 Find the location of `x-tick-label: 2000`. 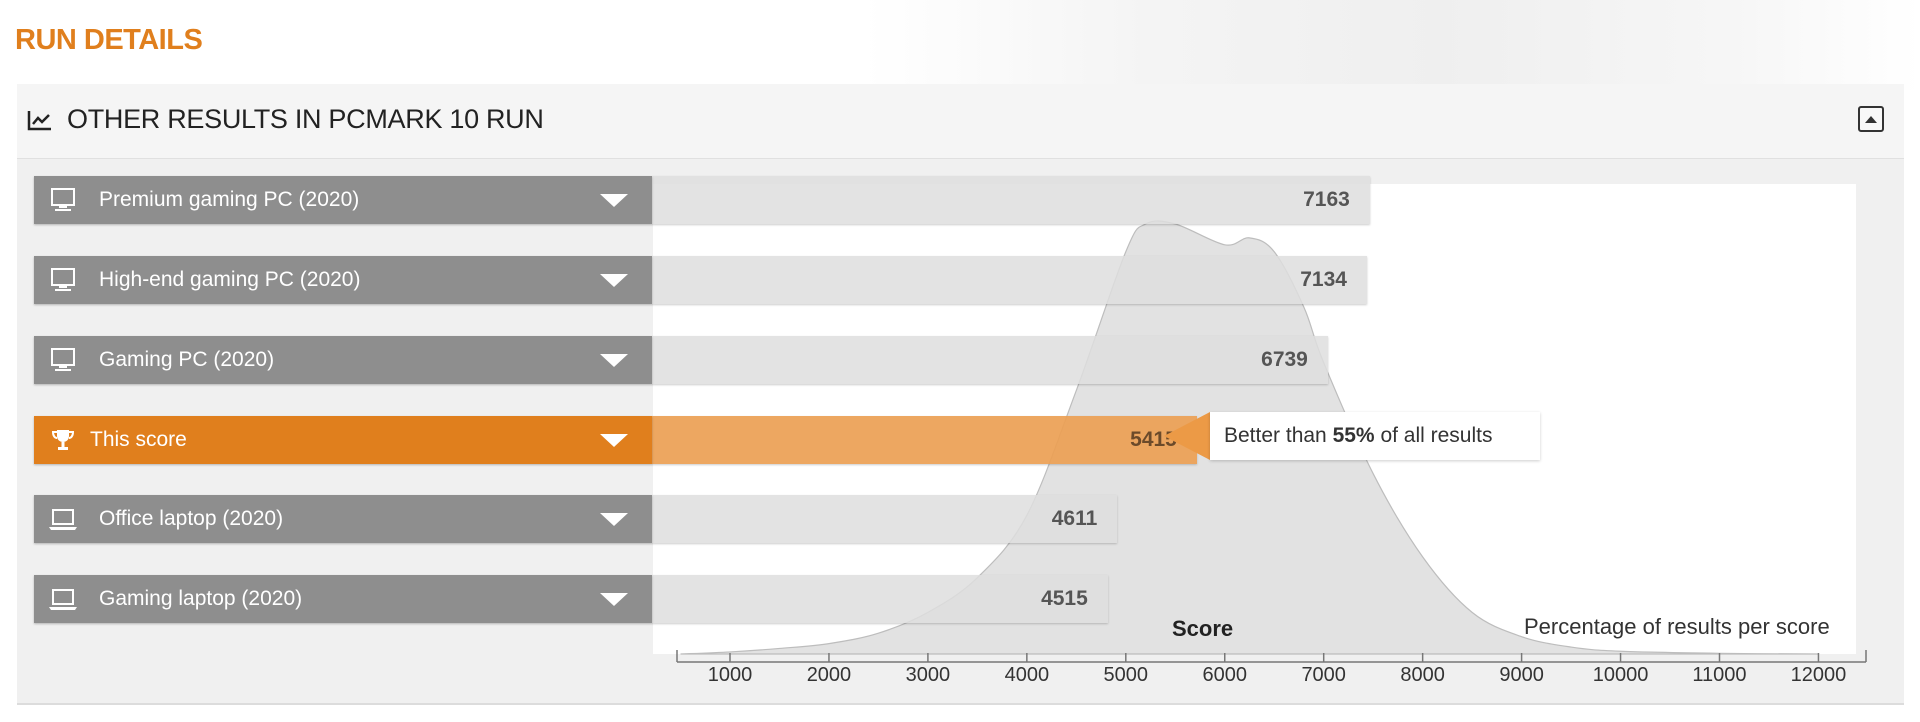

x-tick-label: 2000 is located at coordinates (829, 675).